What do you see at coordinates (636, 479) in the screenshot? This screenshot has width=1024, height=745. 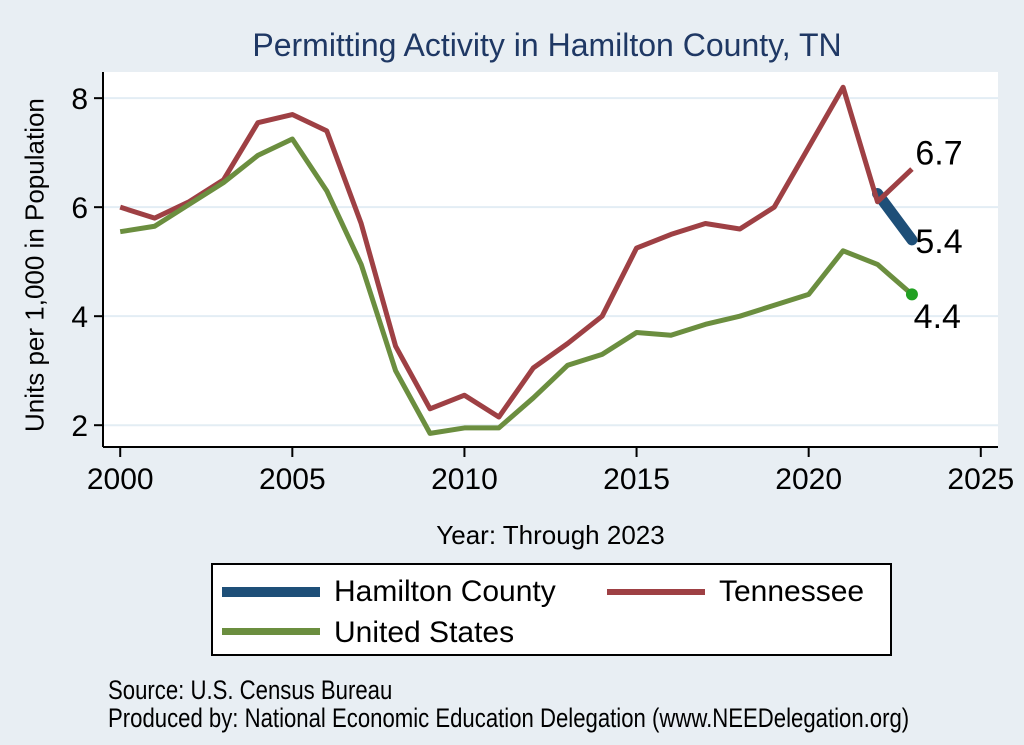 I see `x-tick-label-2015: 2015` at bounding box center [636, 479].